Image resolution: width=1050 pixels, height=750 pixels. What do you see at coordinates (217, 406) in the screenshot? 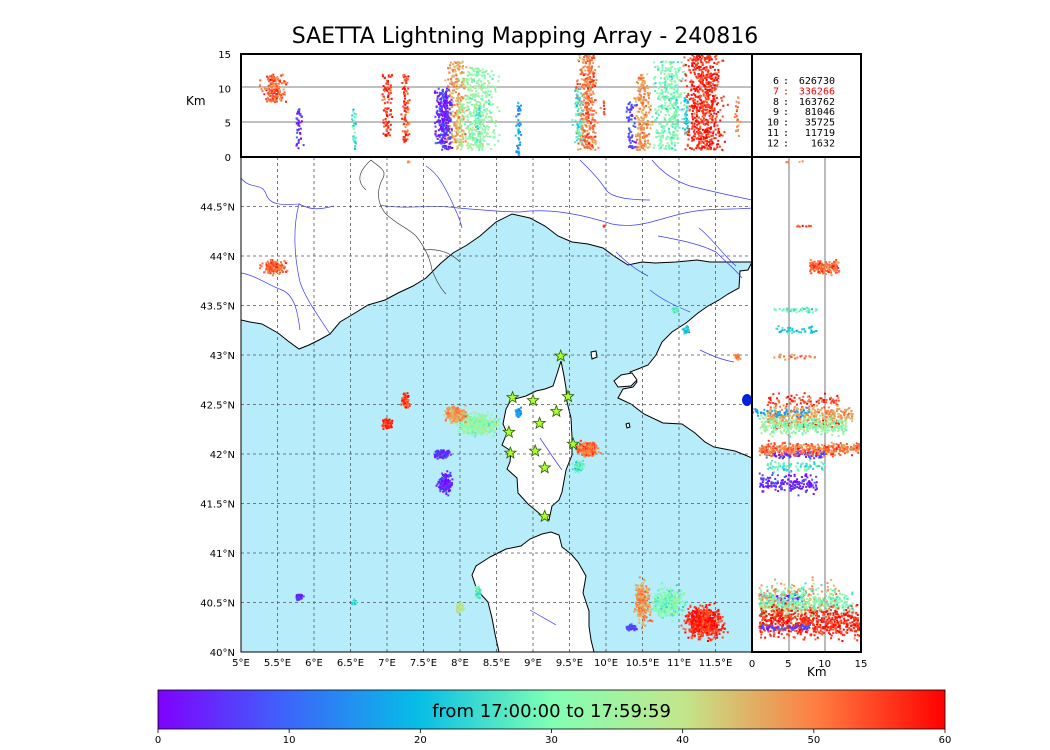
I see `lat-tick-label: 42.5°N` at bounding box center [217, 406].